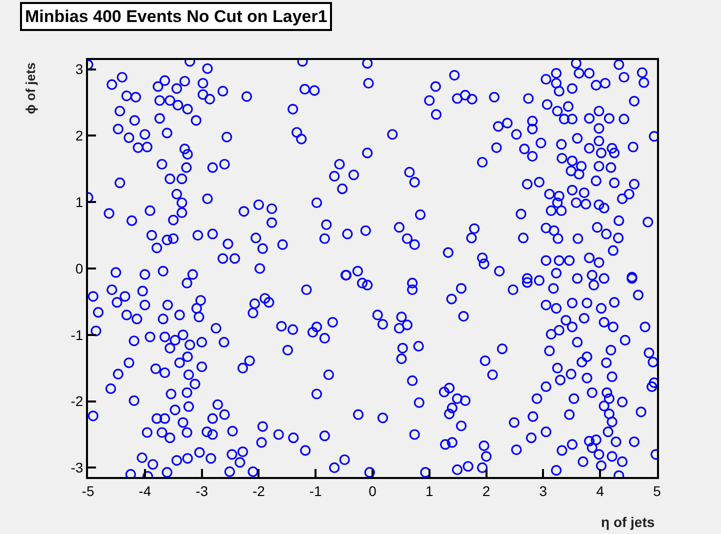 The image size is (721, 534). I want to click on y-tick-label: -1, so click(77, 334).